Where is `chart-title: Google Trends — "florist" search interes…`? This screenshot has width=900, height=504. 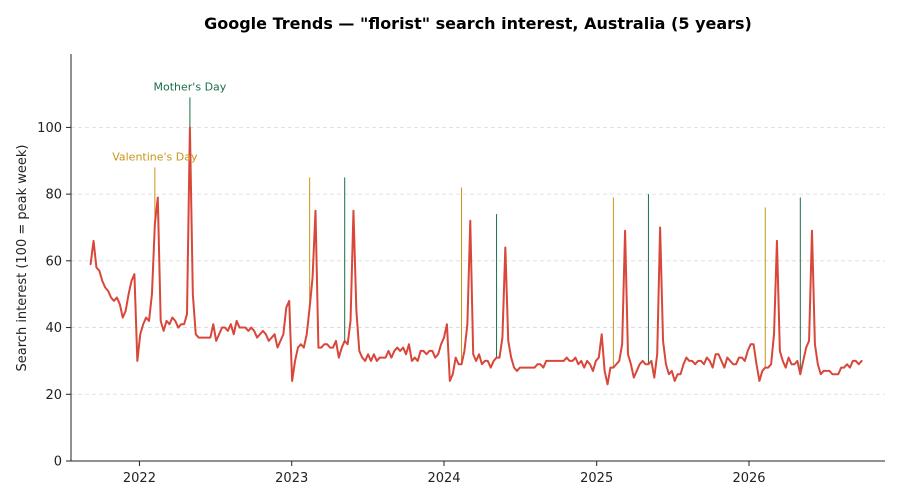
chart-title: Google Trends — "florist" search interes… is located at coordinates (478, 23).